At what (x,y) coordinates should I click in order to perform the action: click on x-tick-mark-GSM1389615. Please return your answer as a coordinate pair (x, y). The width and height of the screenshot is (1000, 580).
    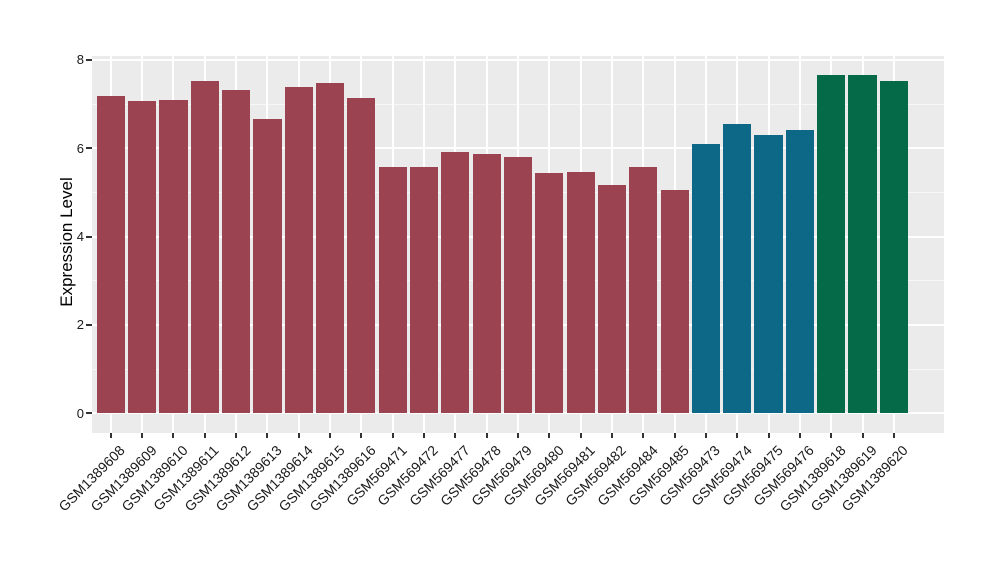
    Looking at the image, I should click on (330, 435).